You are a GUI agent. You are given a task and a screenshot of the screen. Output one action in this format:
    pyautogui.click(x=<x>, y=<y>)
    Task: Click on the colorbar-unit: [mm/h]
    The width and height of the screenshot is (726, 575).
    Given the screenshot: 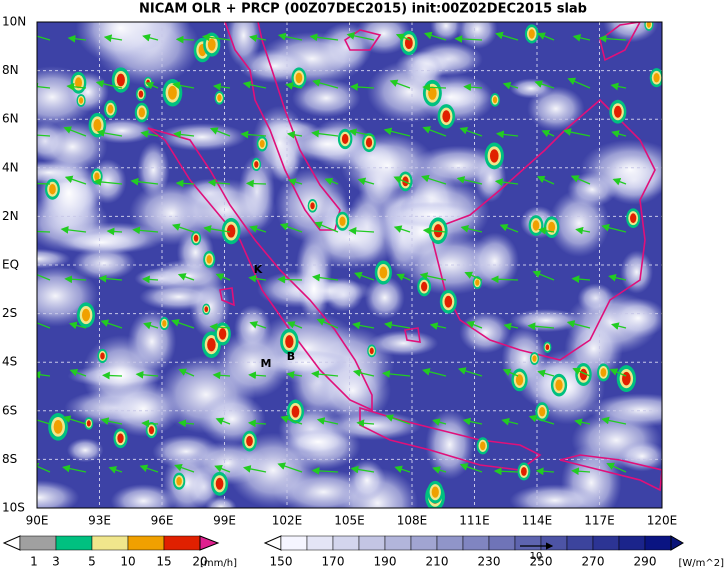 What is the action you would take?
    pyautogui.click(x=218, y=563)
    